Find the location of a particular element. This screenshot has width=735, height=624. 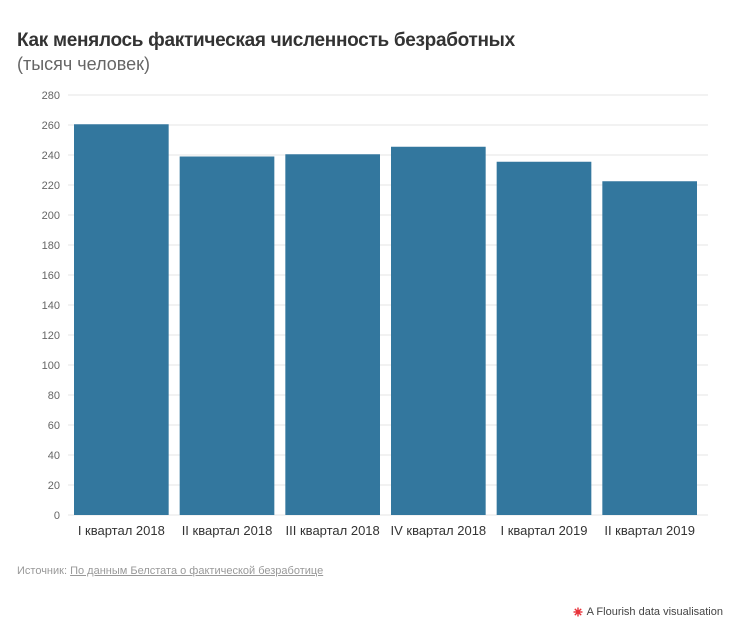

y-tick-label: 100 is located at coordinates (51, 366).